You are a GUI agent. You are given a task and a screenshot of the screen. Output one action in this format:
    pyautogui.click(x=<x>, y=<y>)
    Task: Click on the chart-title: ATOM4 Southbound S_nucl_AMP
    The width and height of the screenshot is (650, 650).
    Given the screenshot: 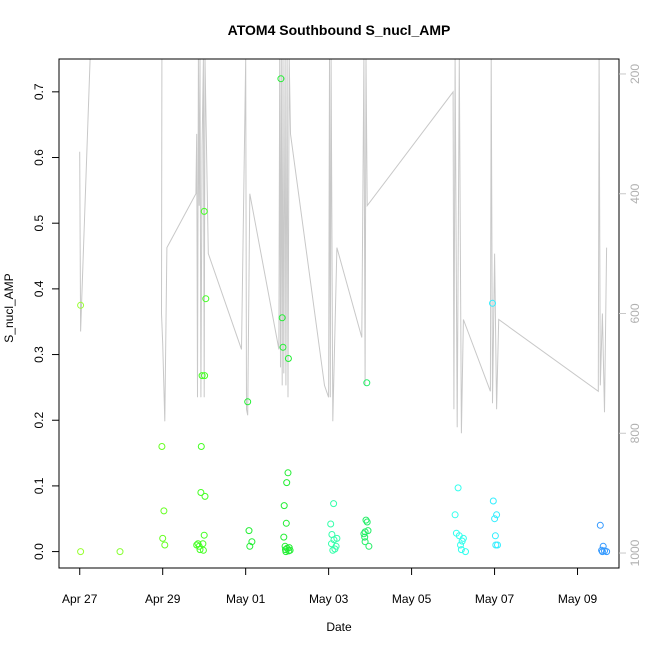 What is the action you would take?
    pyautogui.click(x=339, y=30)
    